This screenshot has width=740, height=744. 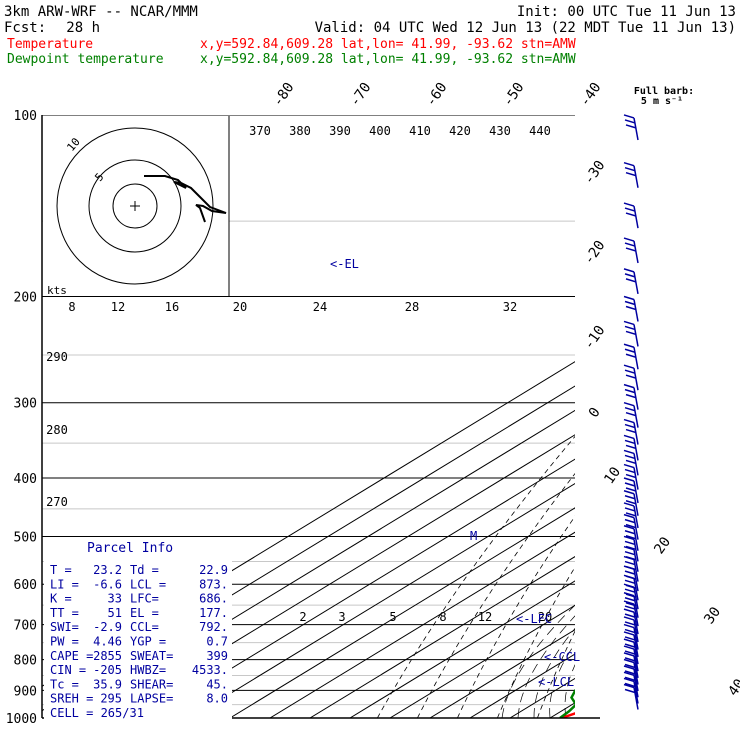 I want to click on parcel-param-name: LAPSE=, so click(x=151, y=699).